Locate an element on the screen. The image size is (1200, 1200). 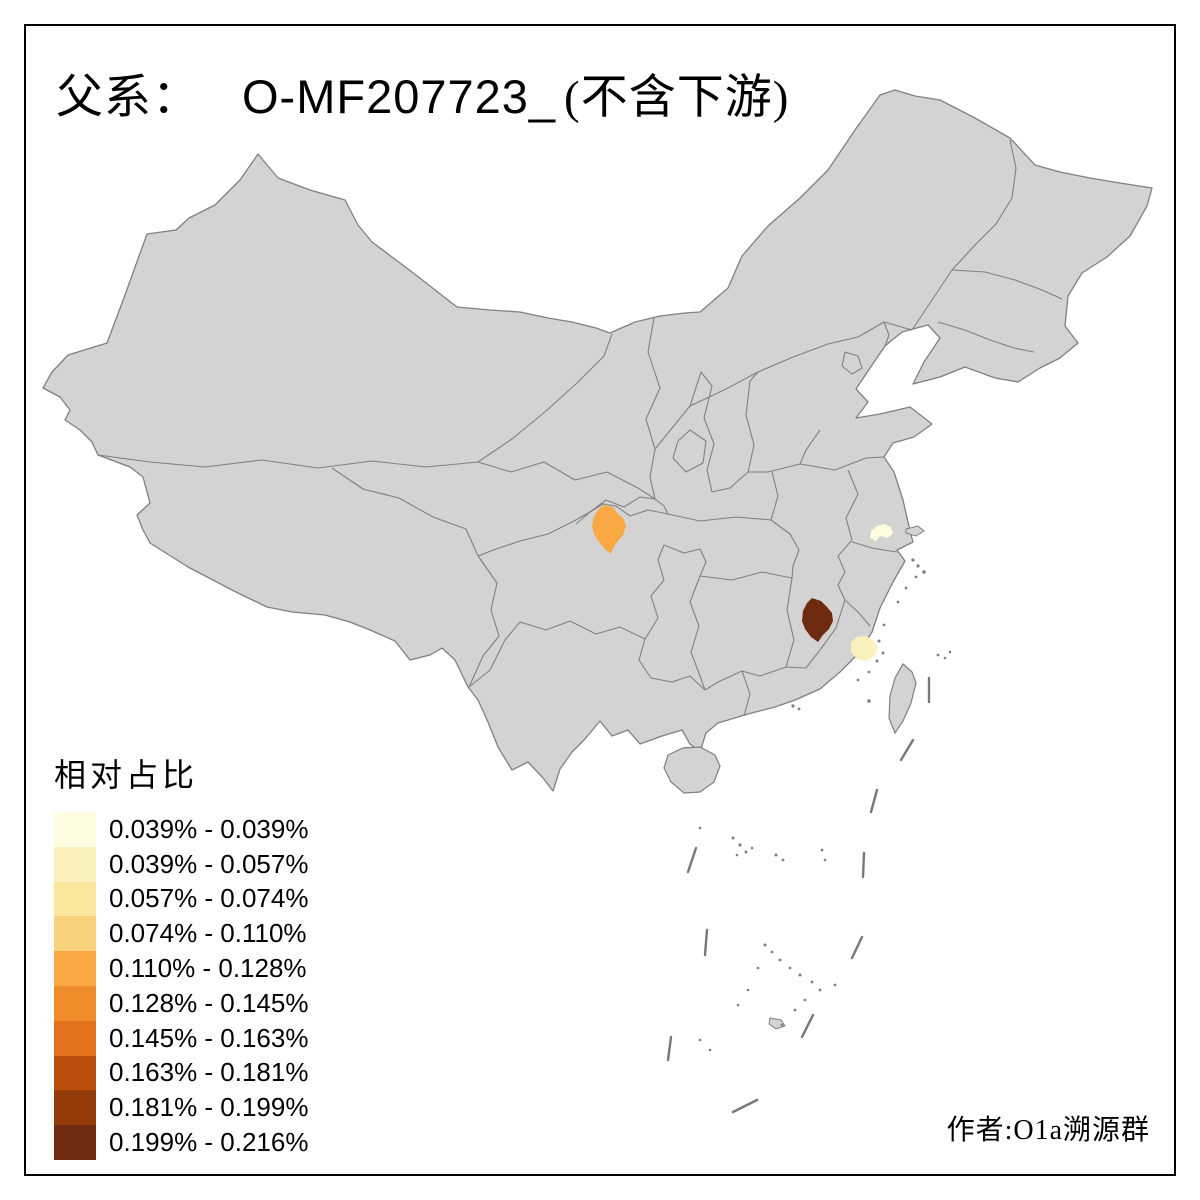
legend-row: 0.128% - 0.145% is located at coordinates (181, 1003).